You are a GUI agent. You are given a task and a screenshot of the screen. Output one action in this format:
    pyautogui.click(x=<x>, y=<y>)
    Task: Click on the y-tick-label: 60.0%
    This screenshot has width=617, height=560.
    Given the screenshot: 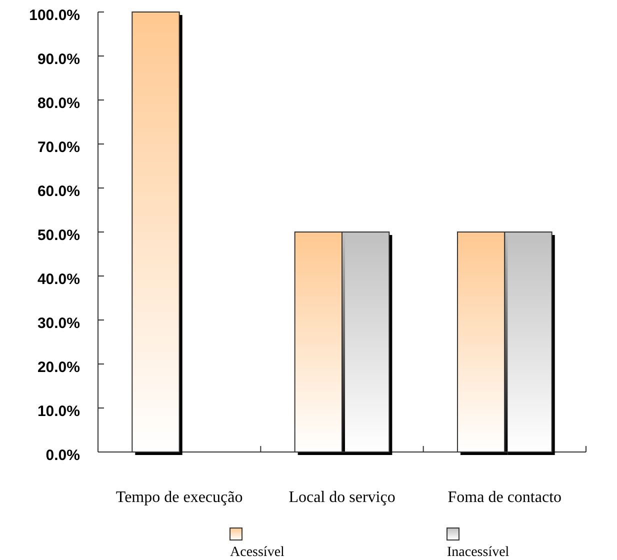 What is the action you would take?
    pyautogui.click(x=58, y=191)
    